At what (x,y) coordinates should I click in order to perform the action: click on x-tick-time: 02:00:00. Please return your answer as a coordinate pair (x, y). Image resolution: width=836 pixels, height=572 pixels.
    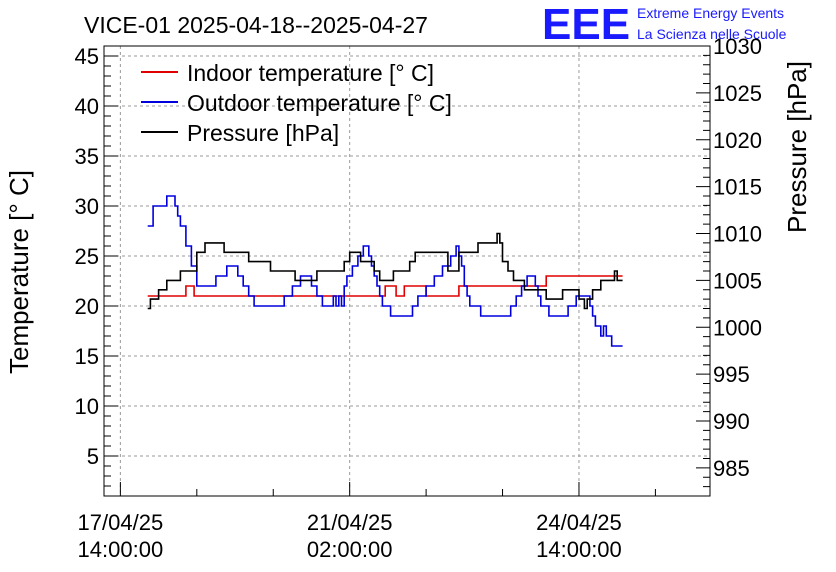
    Looking at the image, I should click on (350, 549).